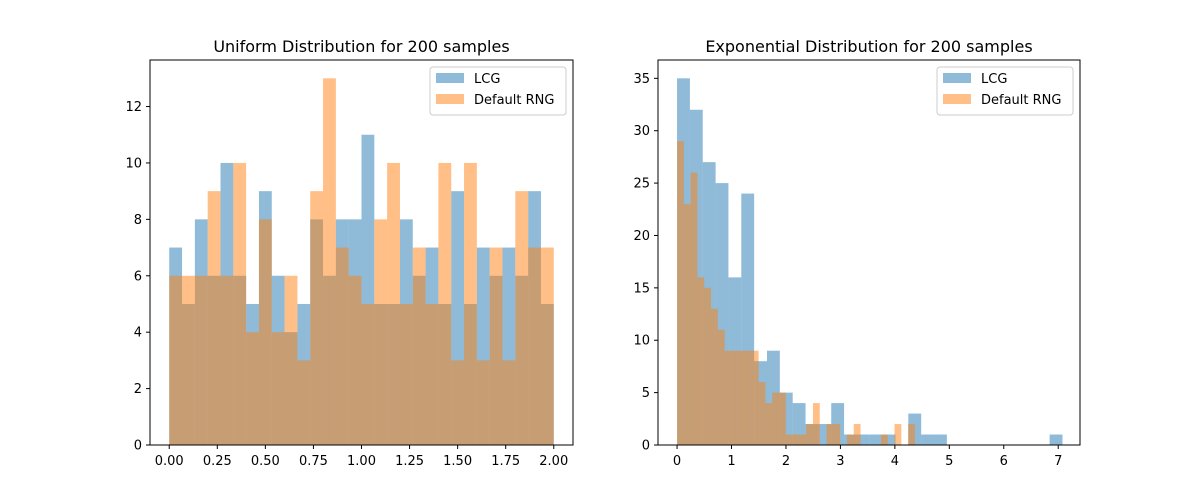 This screenshot has height=500, width=1200. I want to click on y-tick-label: 15, so click(641, 288).